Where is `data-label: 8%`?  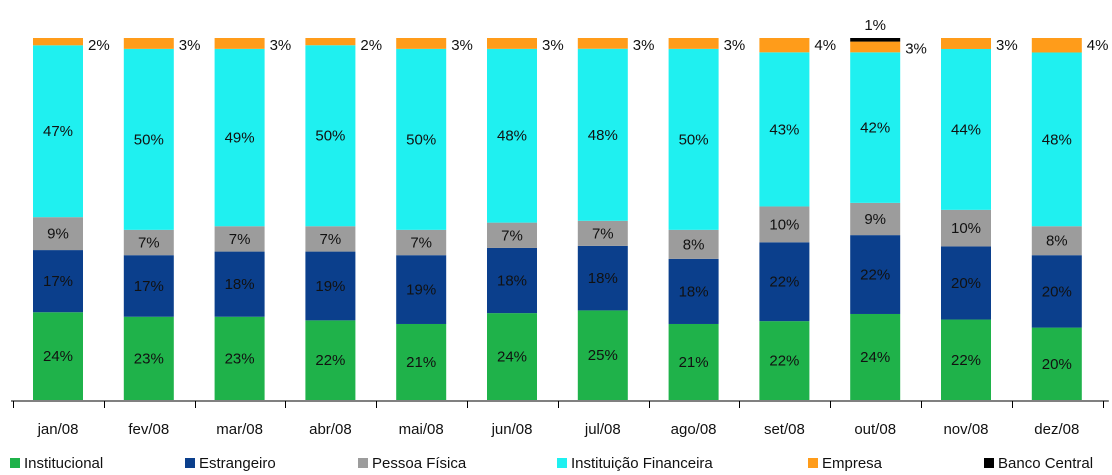 data-label: 8% is located at coordinates (694, 244).